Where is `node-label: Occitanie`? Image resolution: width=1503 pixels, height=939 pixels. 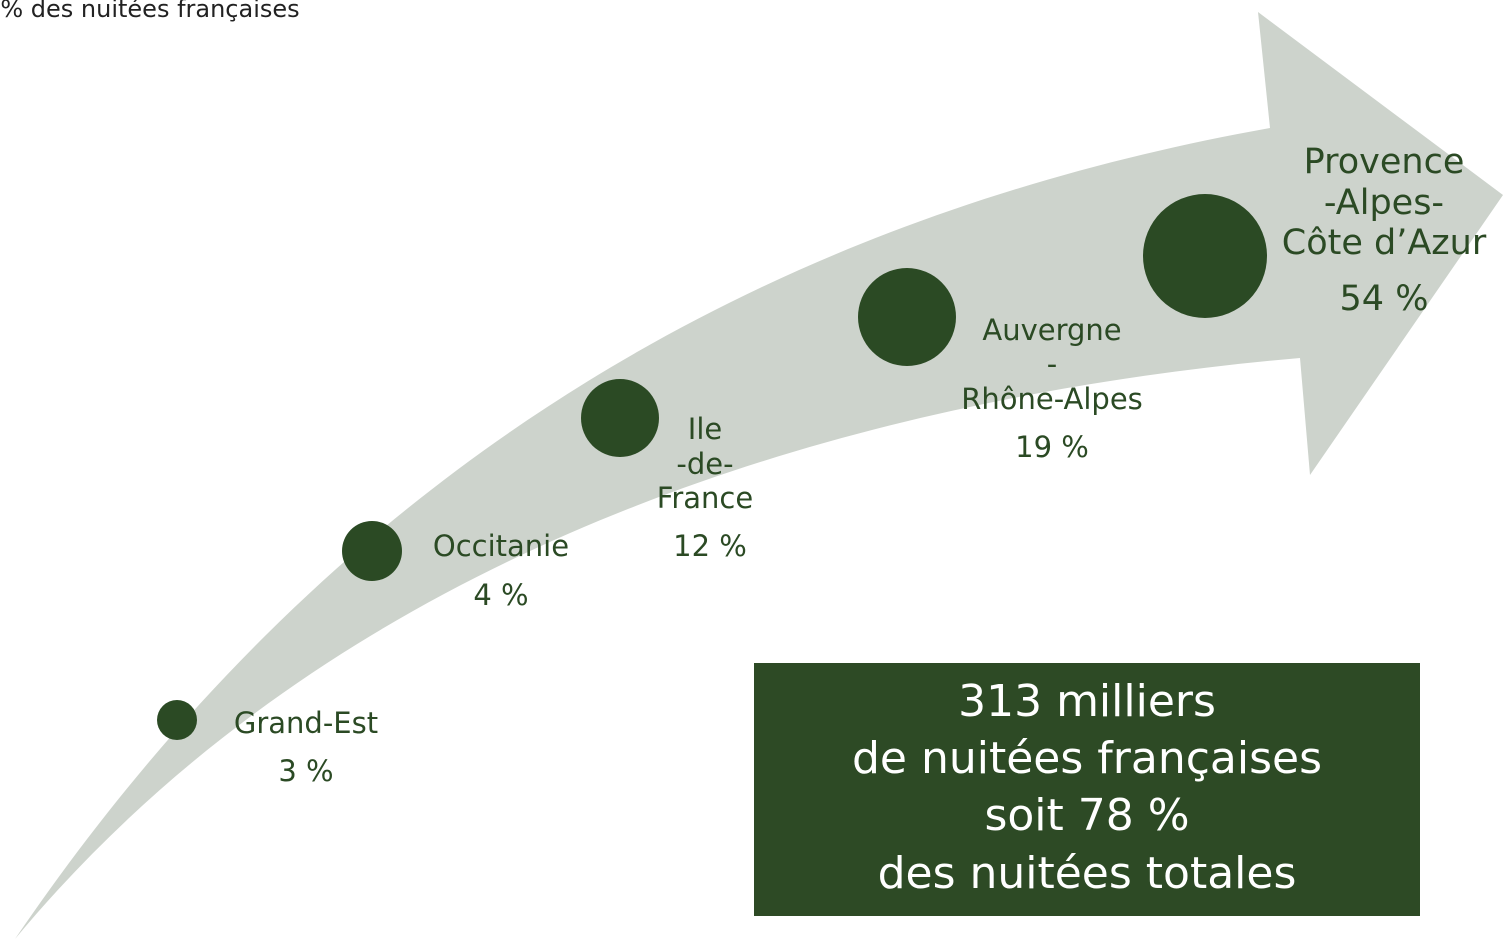 node-label: Occitanie is located at coordinates (501, 546).